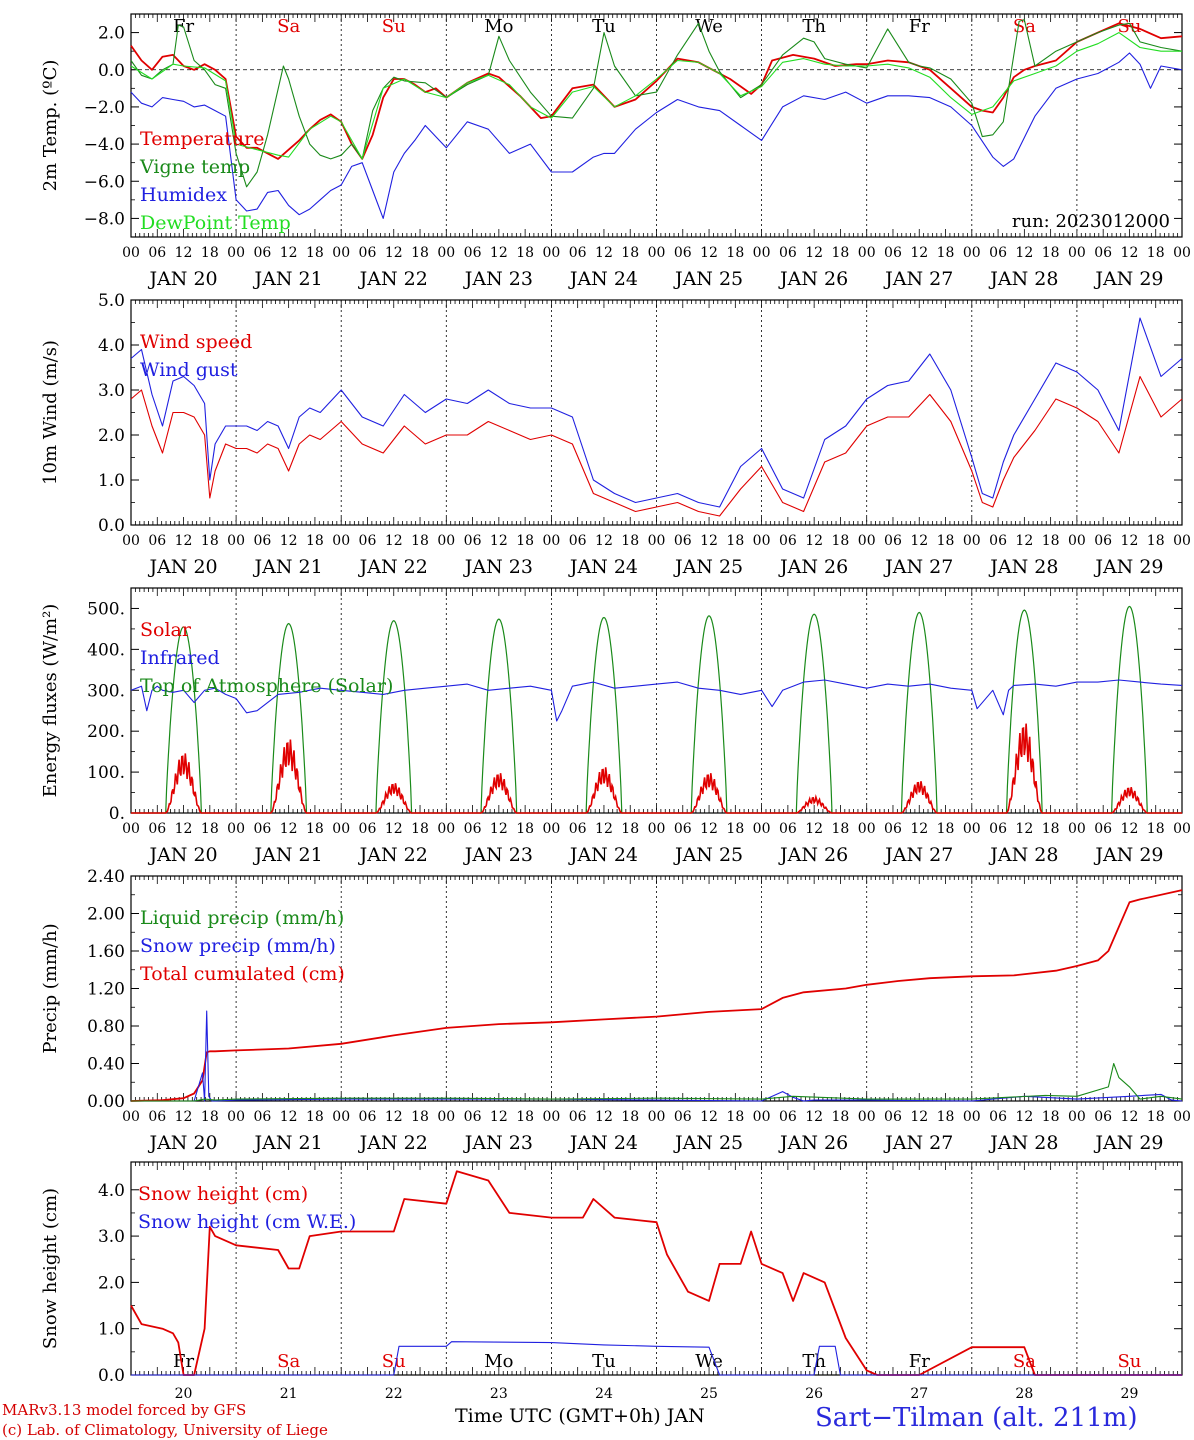 The image size is (1194, 1440). I want to click on y-tick-label: 3.0, so click(111, 1237).